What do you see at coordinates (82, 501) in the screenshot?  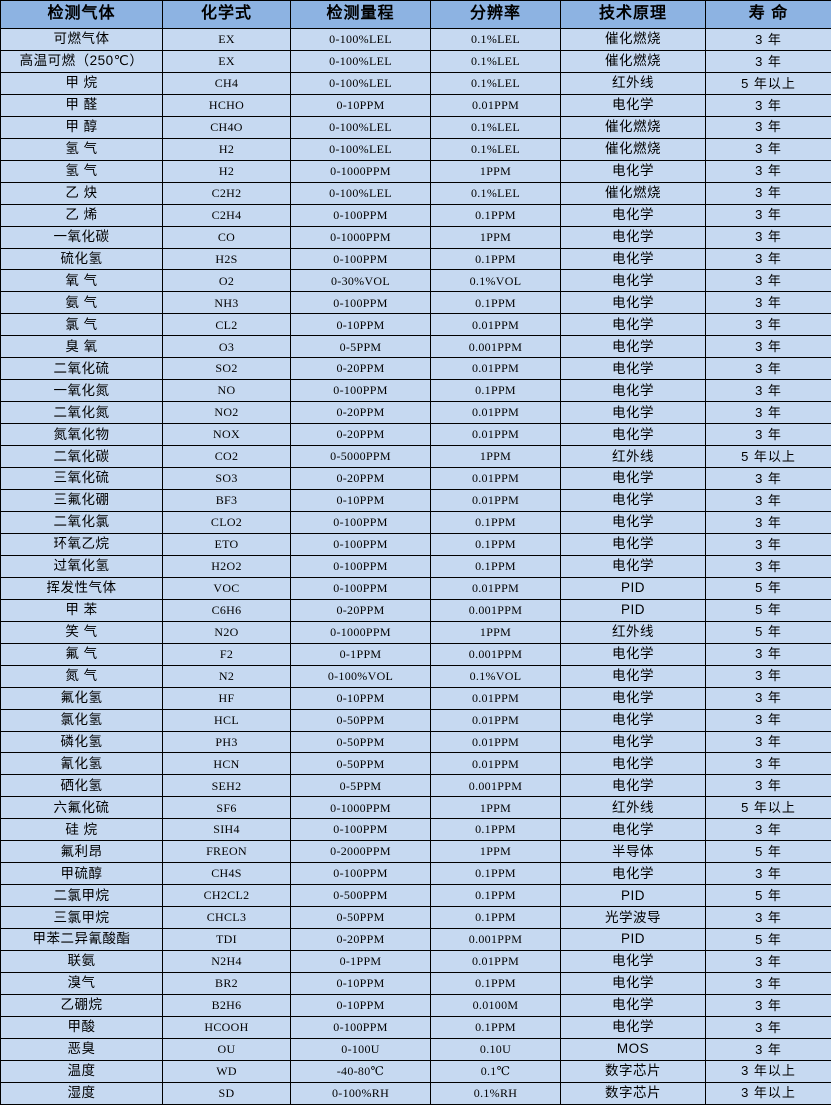 I see `cell-gas: 三氟化硼` at bounding box center [82, 501].